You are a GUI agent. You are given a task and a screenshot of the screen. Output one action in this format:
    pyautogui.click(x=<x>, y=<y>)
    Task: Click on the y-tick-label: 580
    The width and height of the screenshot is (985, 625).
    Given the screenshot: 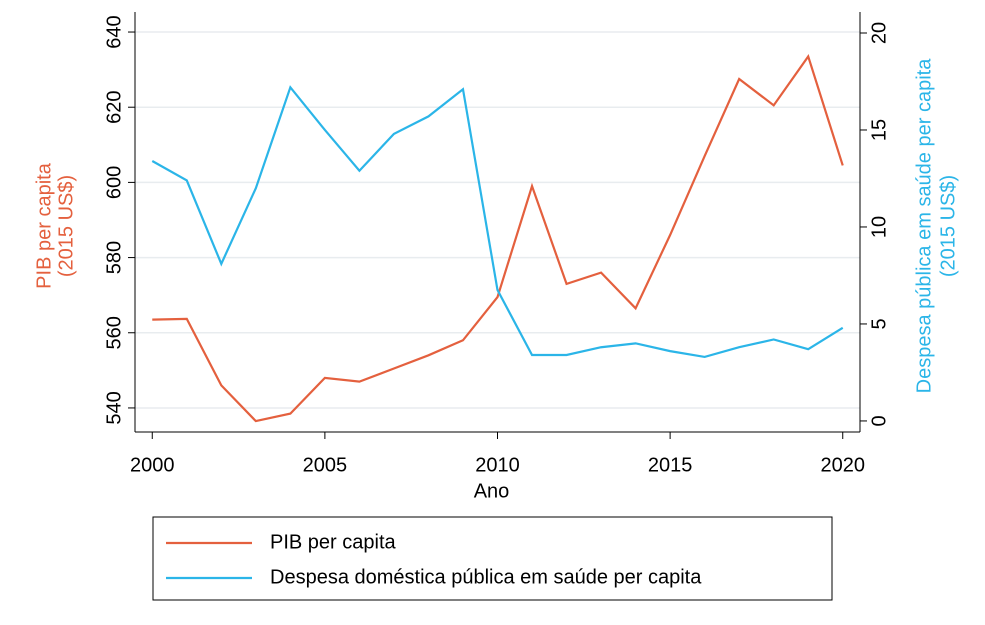 What is the action you would take?
    pyautogui.click(x=114, y=257)
    